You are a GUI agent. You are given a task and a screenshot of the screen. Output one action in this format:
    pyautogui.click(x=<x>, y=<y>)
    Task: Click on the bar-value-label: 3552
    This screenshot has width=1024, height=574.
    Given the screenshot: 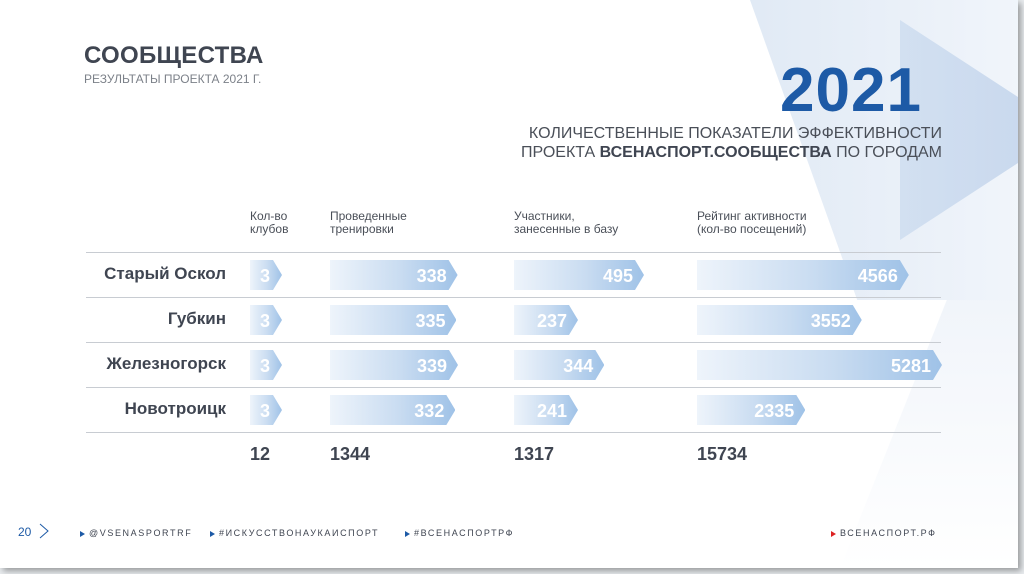 What is the action you would take?
    pyautogui.click(x=830, y=321)
    